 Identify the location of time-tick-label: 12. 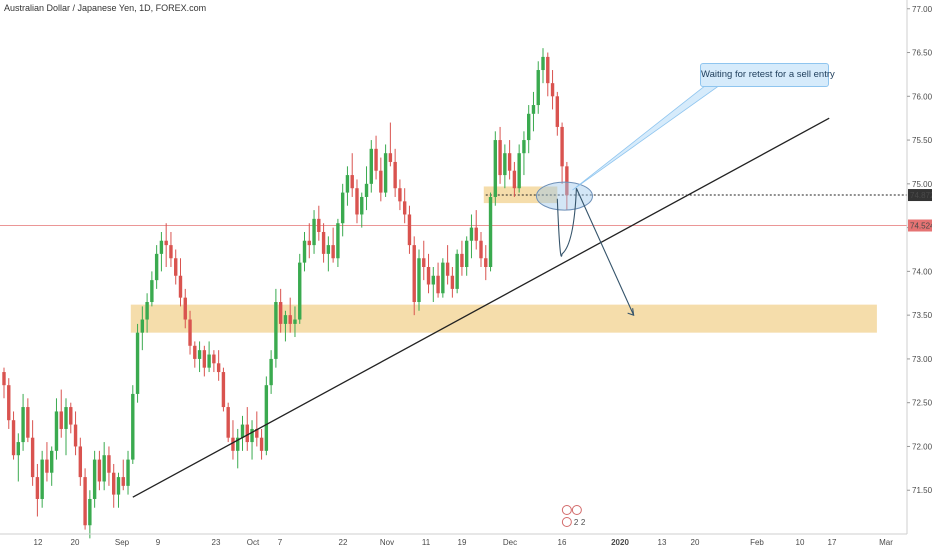
(38, 542).